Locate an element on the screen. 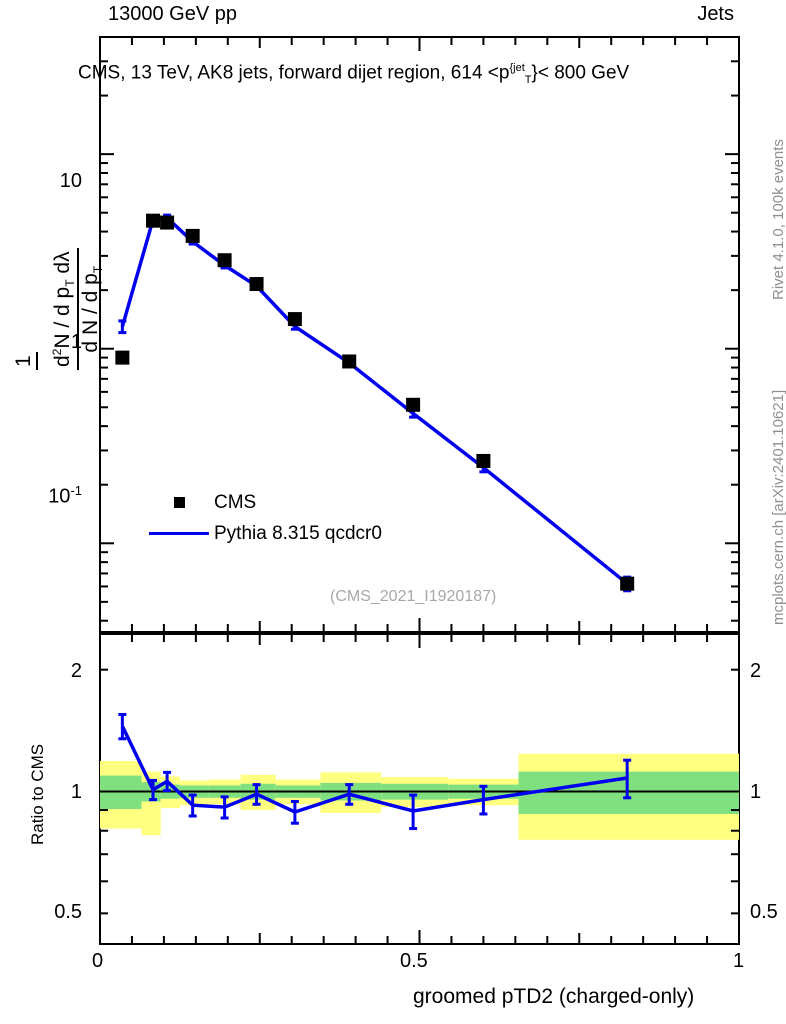 The width and height of the screenshot is (786, 1024). plot-title-subscript: T is located at coordinates (528, 80).